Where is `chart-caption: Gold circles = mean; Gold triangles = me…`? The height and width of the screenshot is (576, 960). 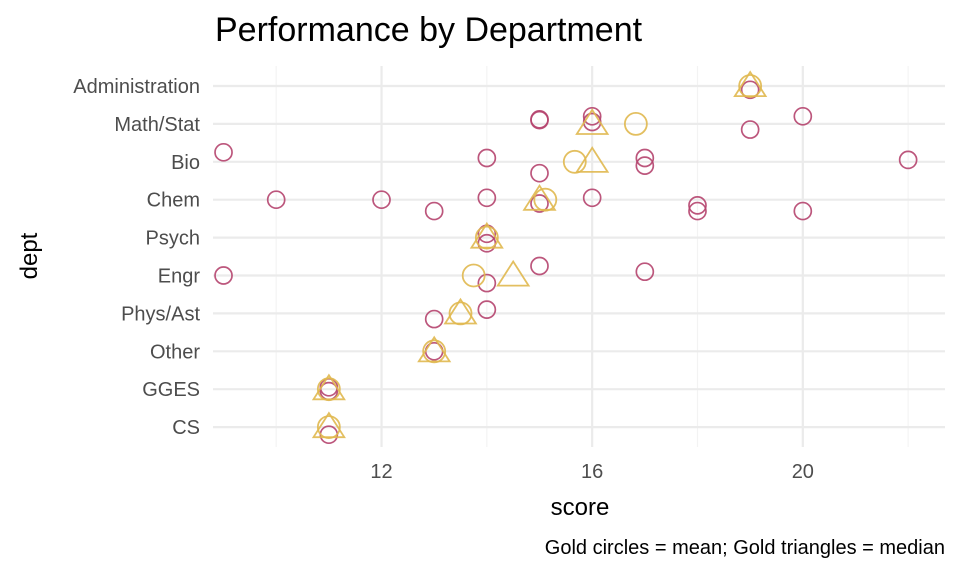
chart-caption: Gold circles = mean; Gold triangles = me… is located at coordinates (745, 548).